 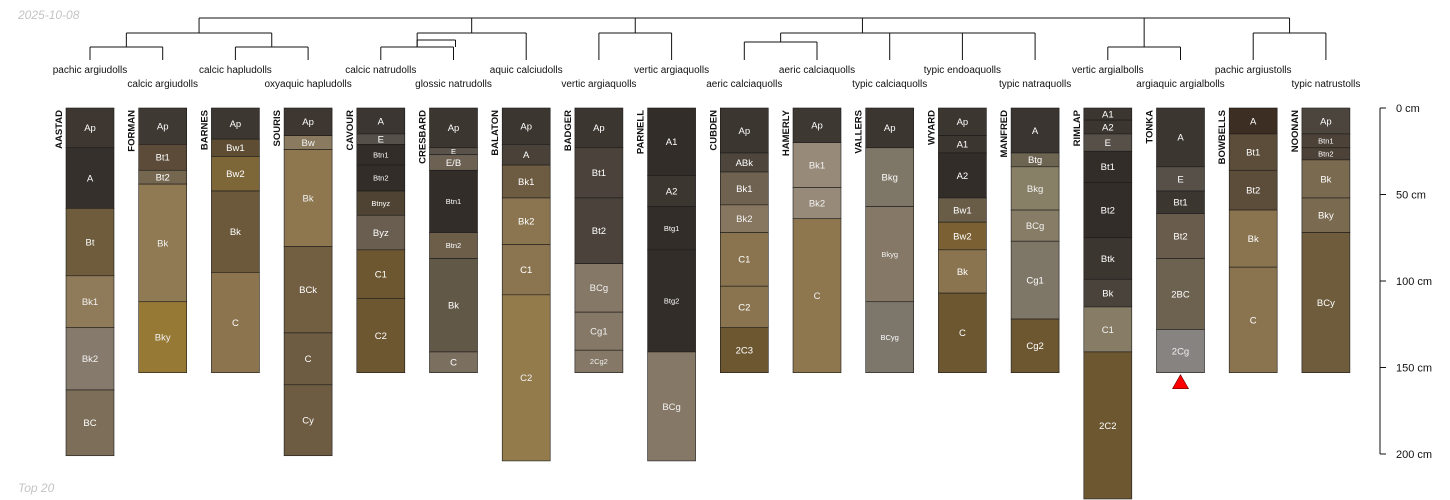 What do you see at coordinates (235, 70) in the screenshot?
I see `taxon-label-barnes: calcic hapludolls` at bounding box center [235, 70].